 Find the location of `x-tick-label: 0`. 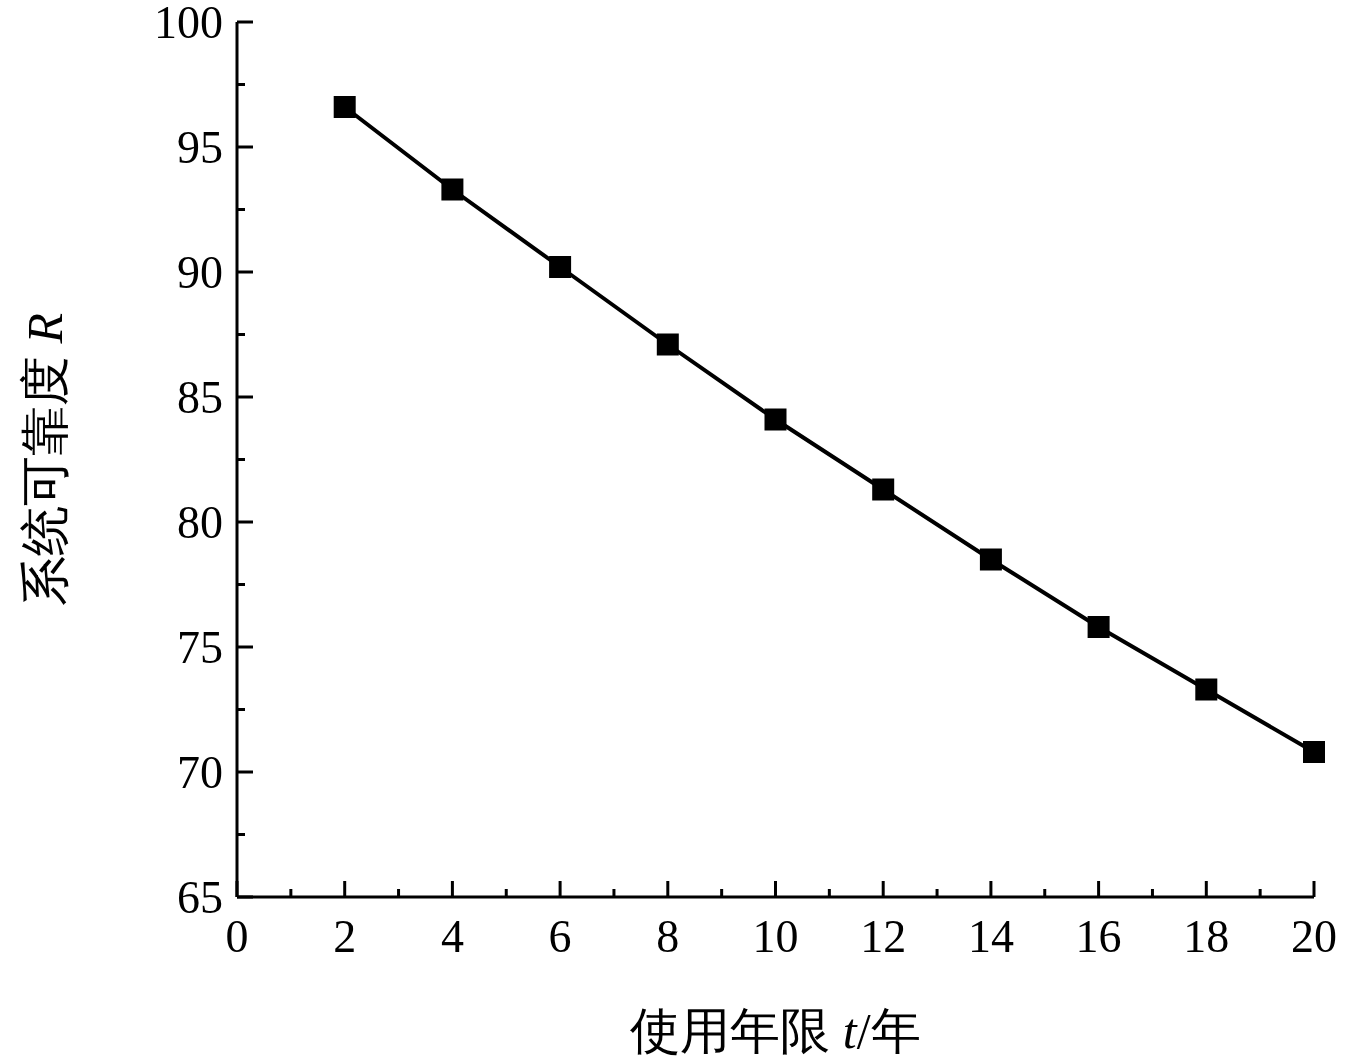

x-tick-label: 0 is located at coordinates (237, 936).